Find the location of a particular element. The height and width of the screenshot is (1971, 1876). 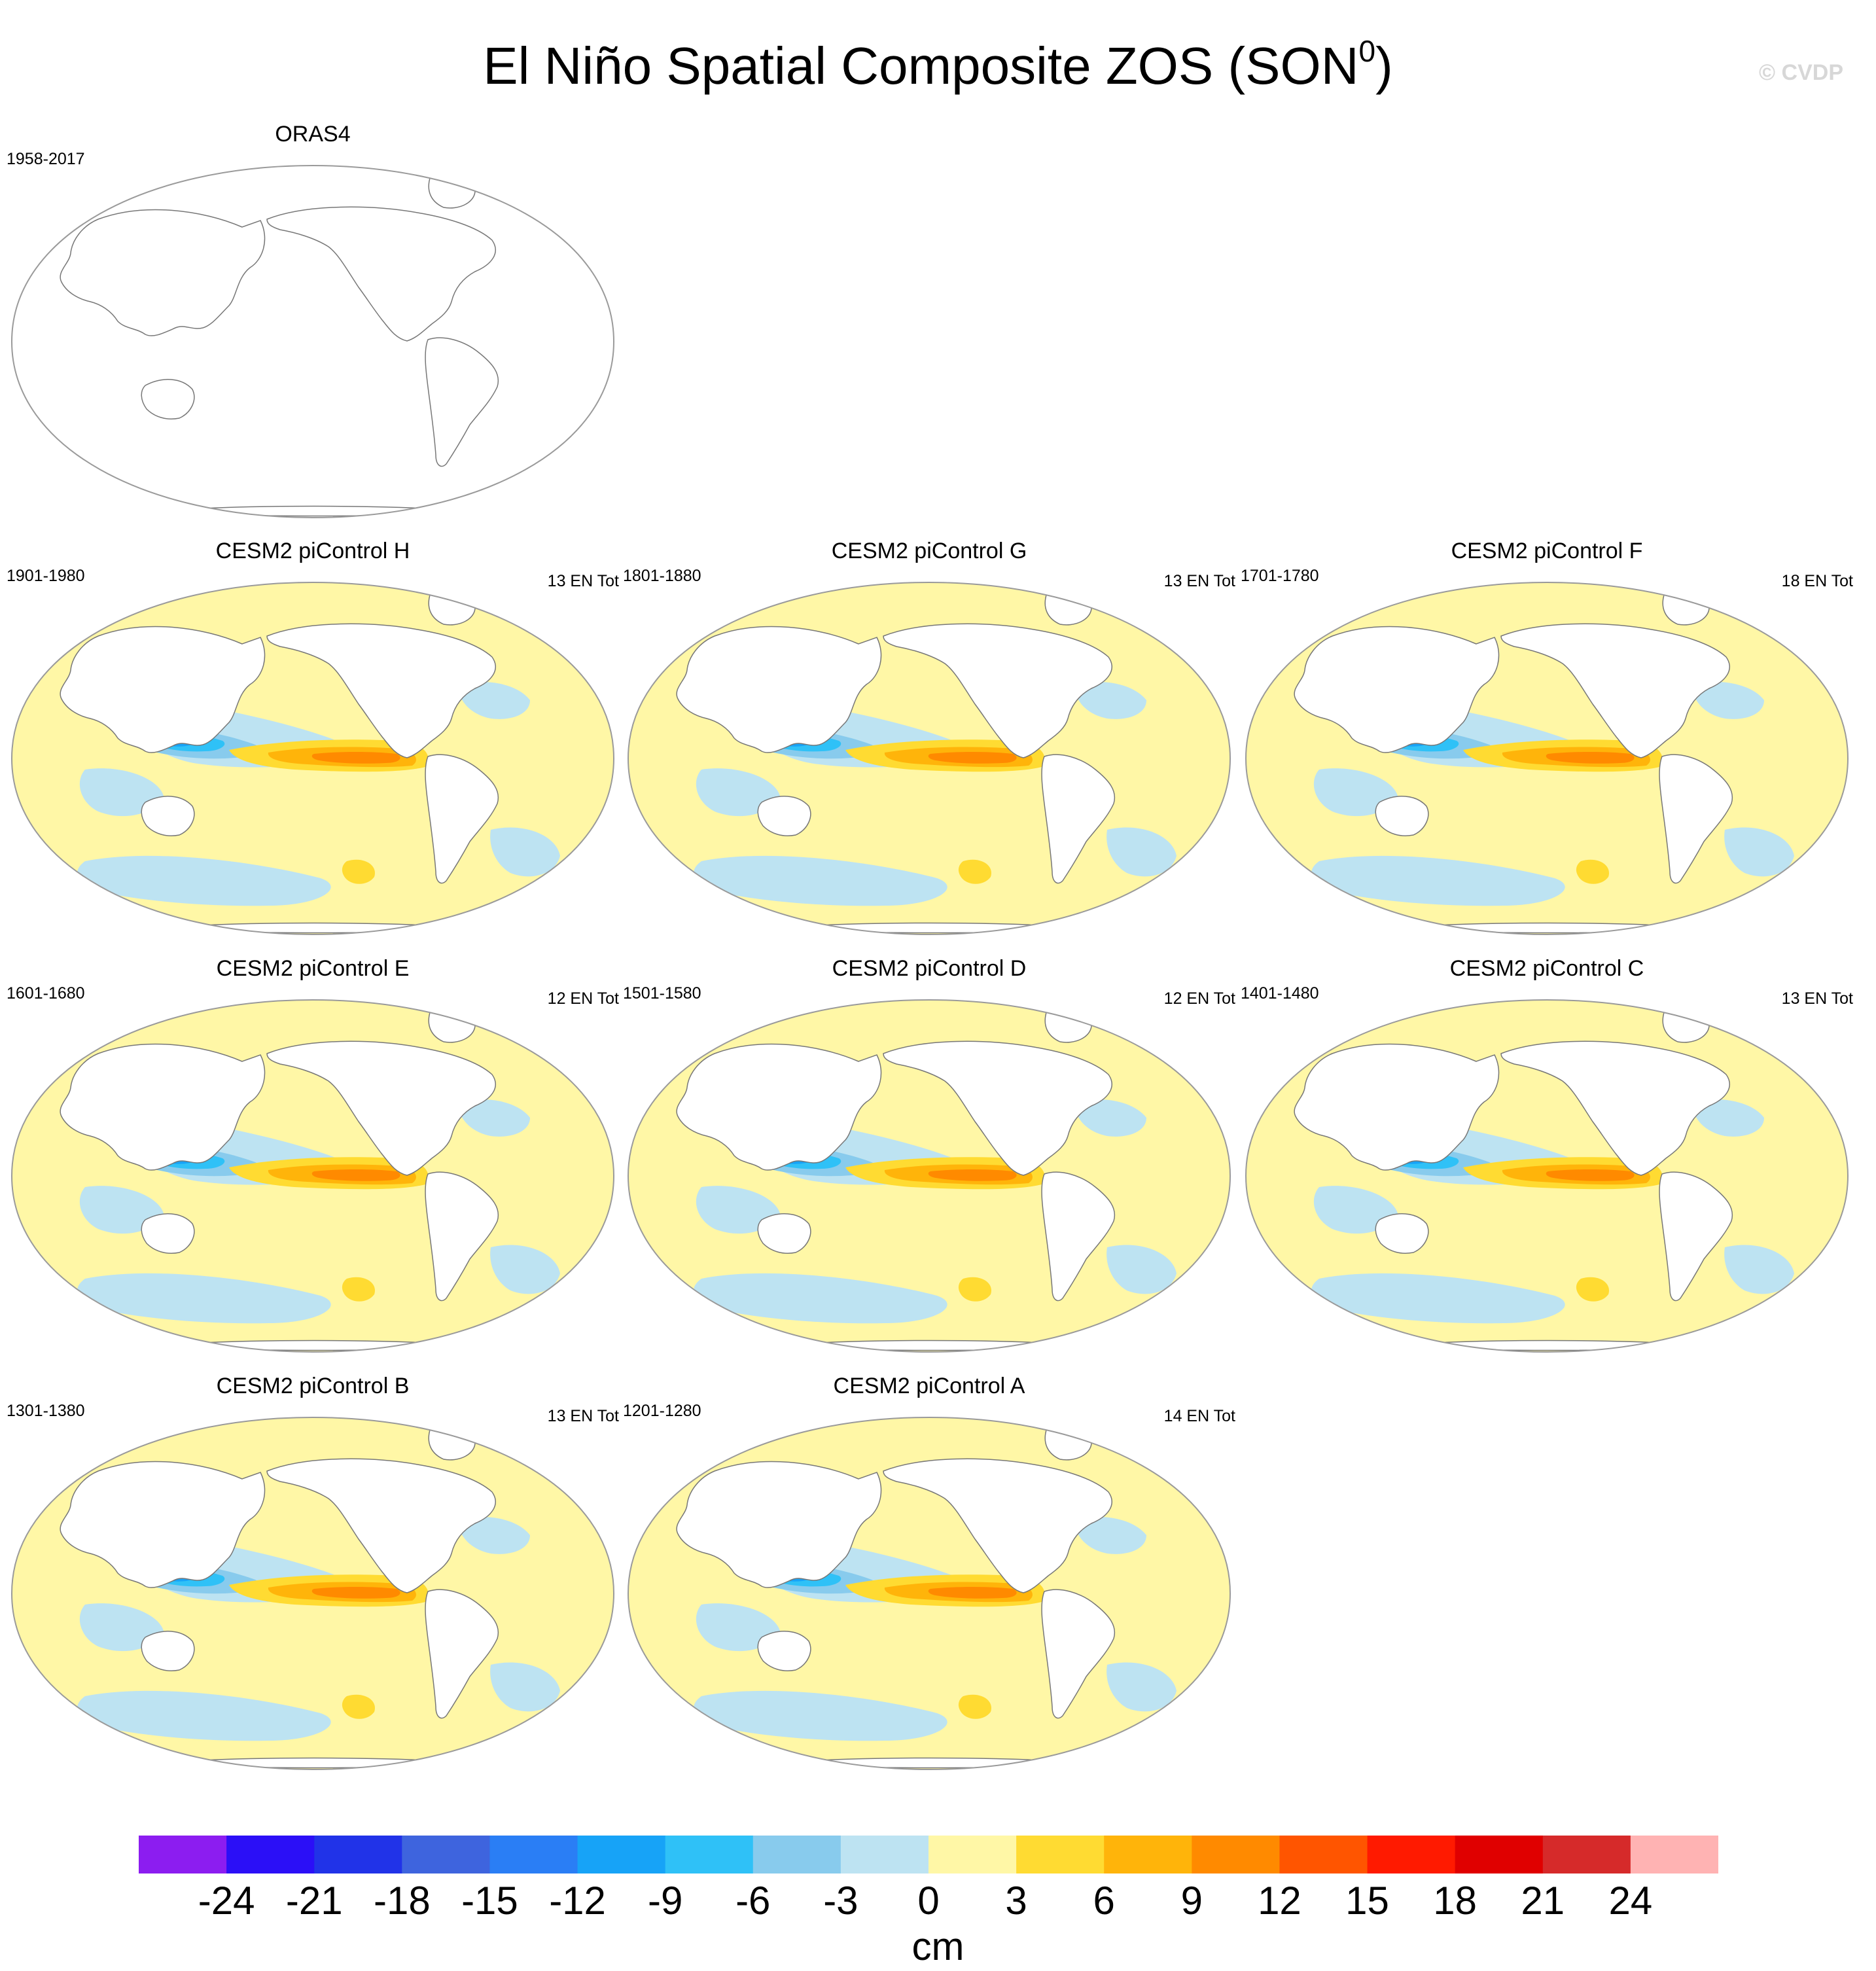

colorbar-tick-label: -12 is located at coordinates (577, 1901).